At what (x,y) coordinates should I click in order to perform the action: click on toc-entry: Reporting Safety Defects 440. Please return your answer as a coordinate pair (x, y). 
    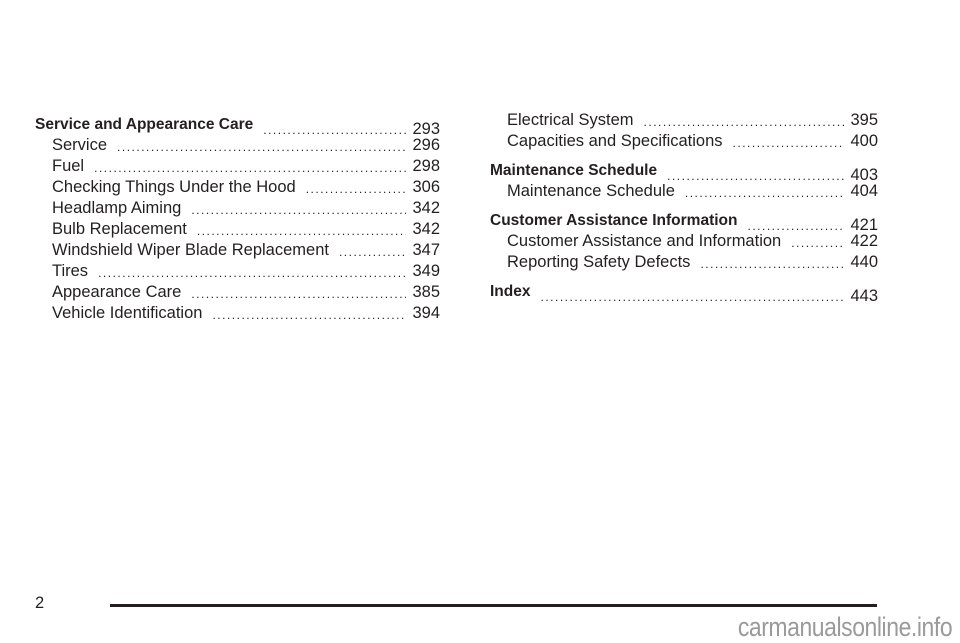
    Looking at the image, I should click on (684, 262).